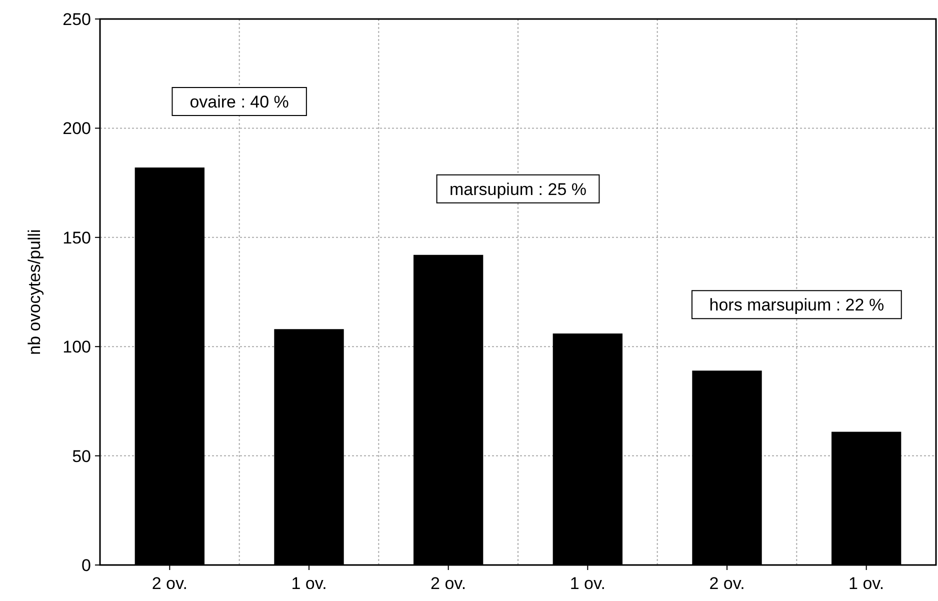 This screenshot has width=938, height=601. Describe the element at coordinates (76, 238) in the screenshot. I see `y-tick-label: 150` at that location.